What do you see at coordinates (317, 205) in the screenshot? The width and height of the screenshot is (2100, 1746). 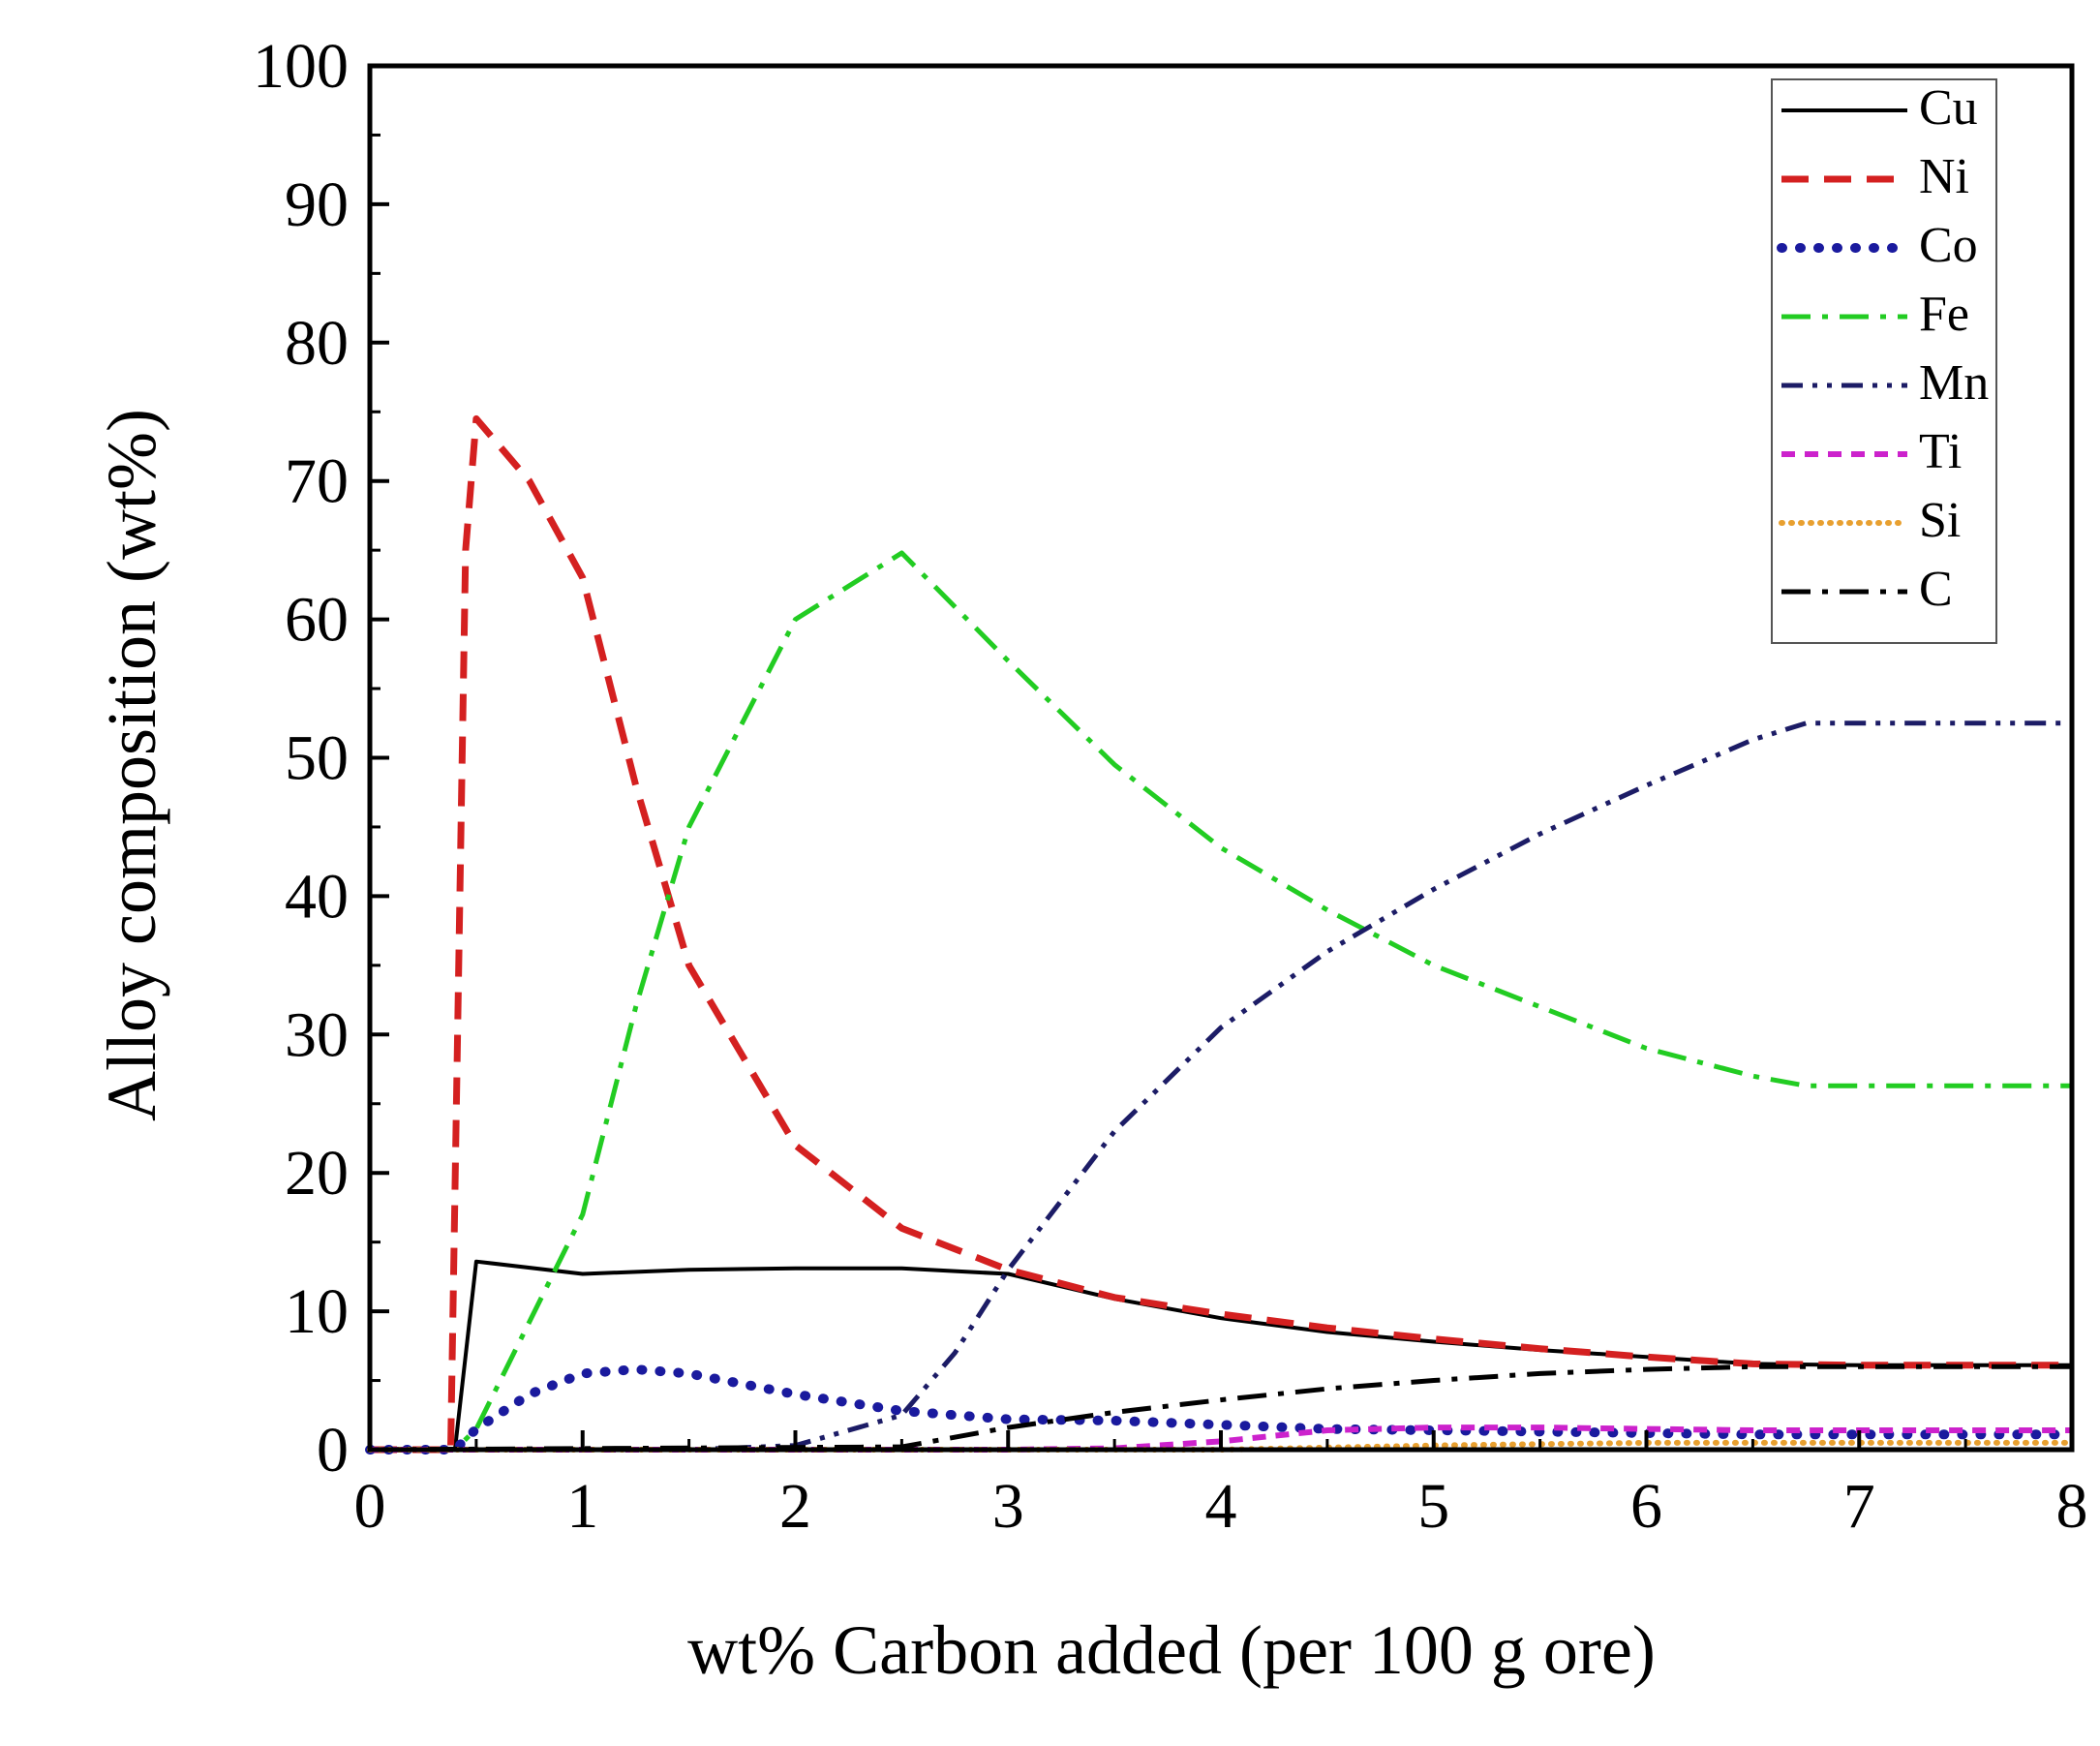 I see `y-tick-label: 90` at bounding box center [317, 205].